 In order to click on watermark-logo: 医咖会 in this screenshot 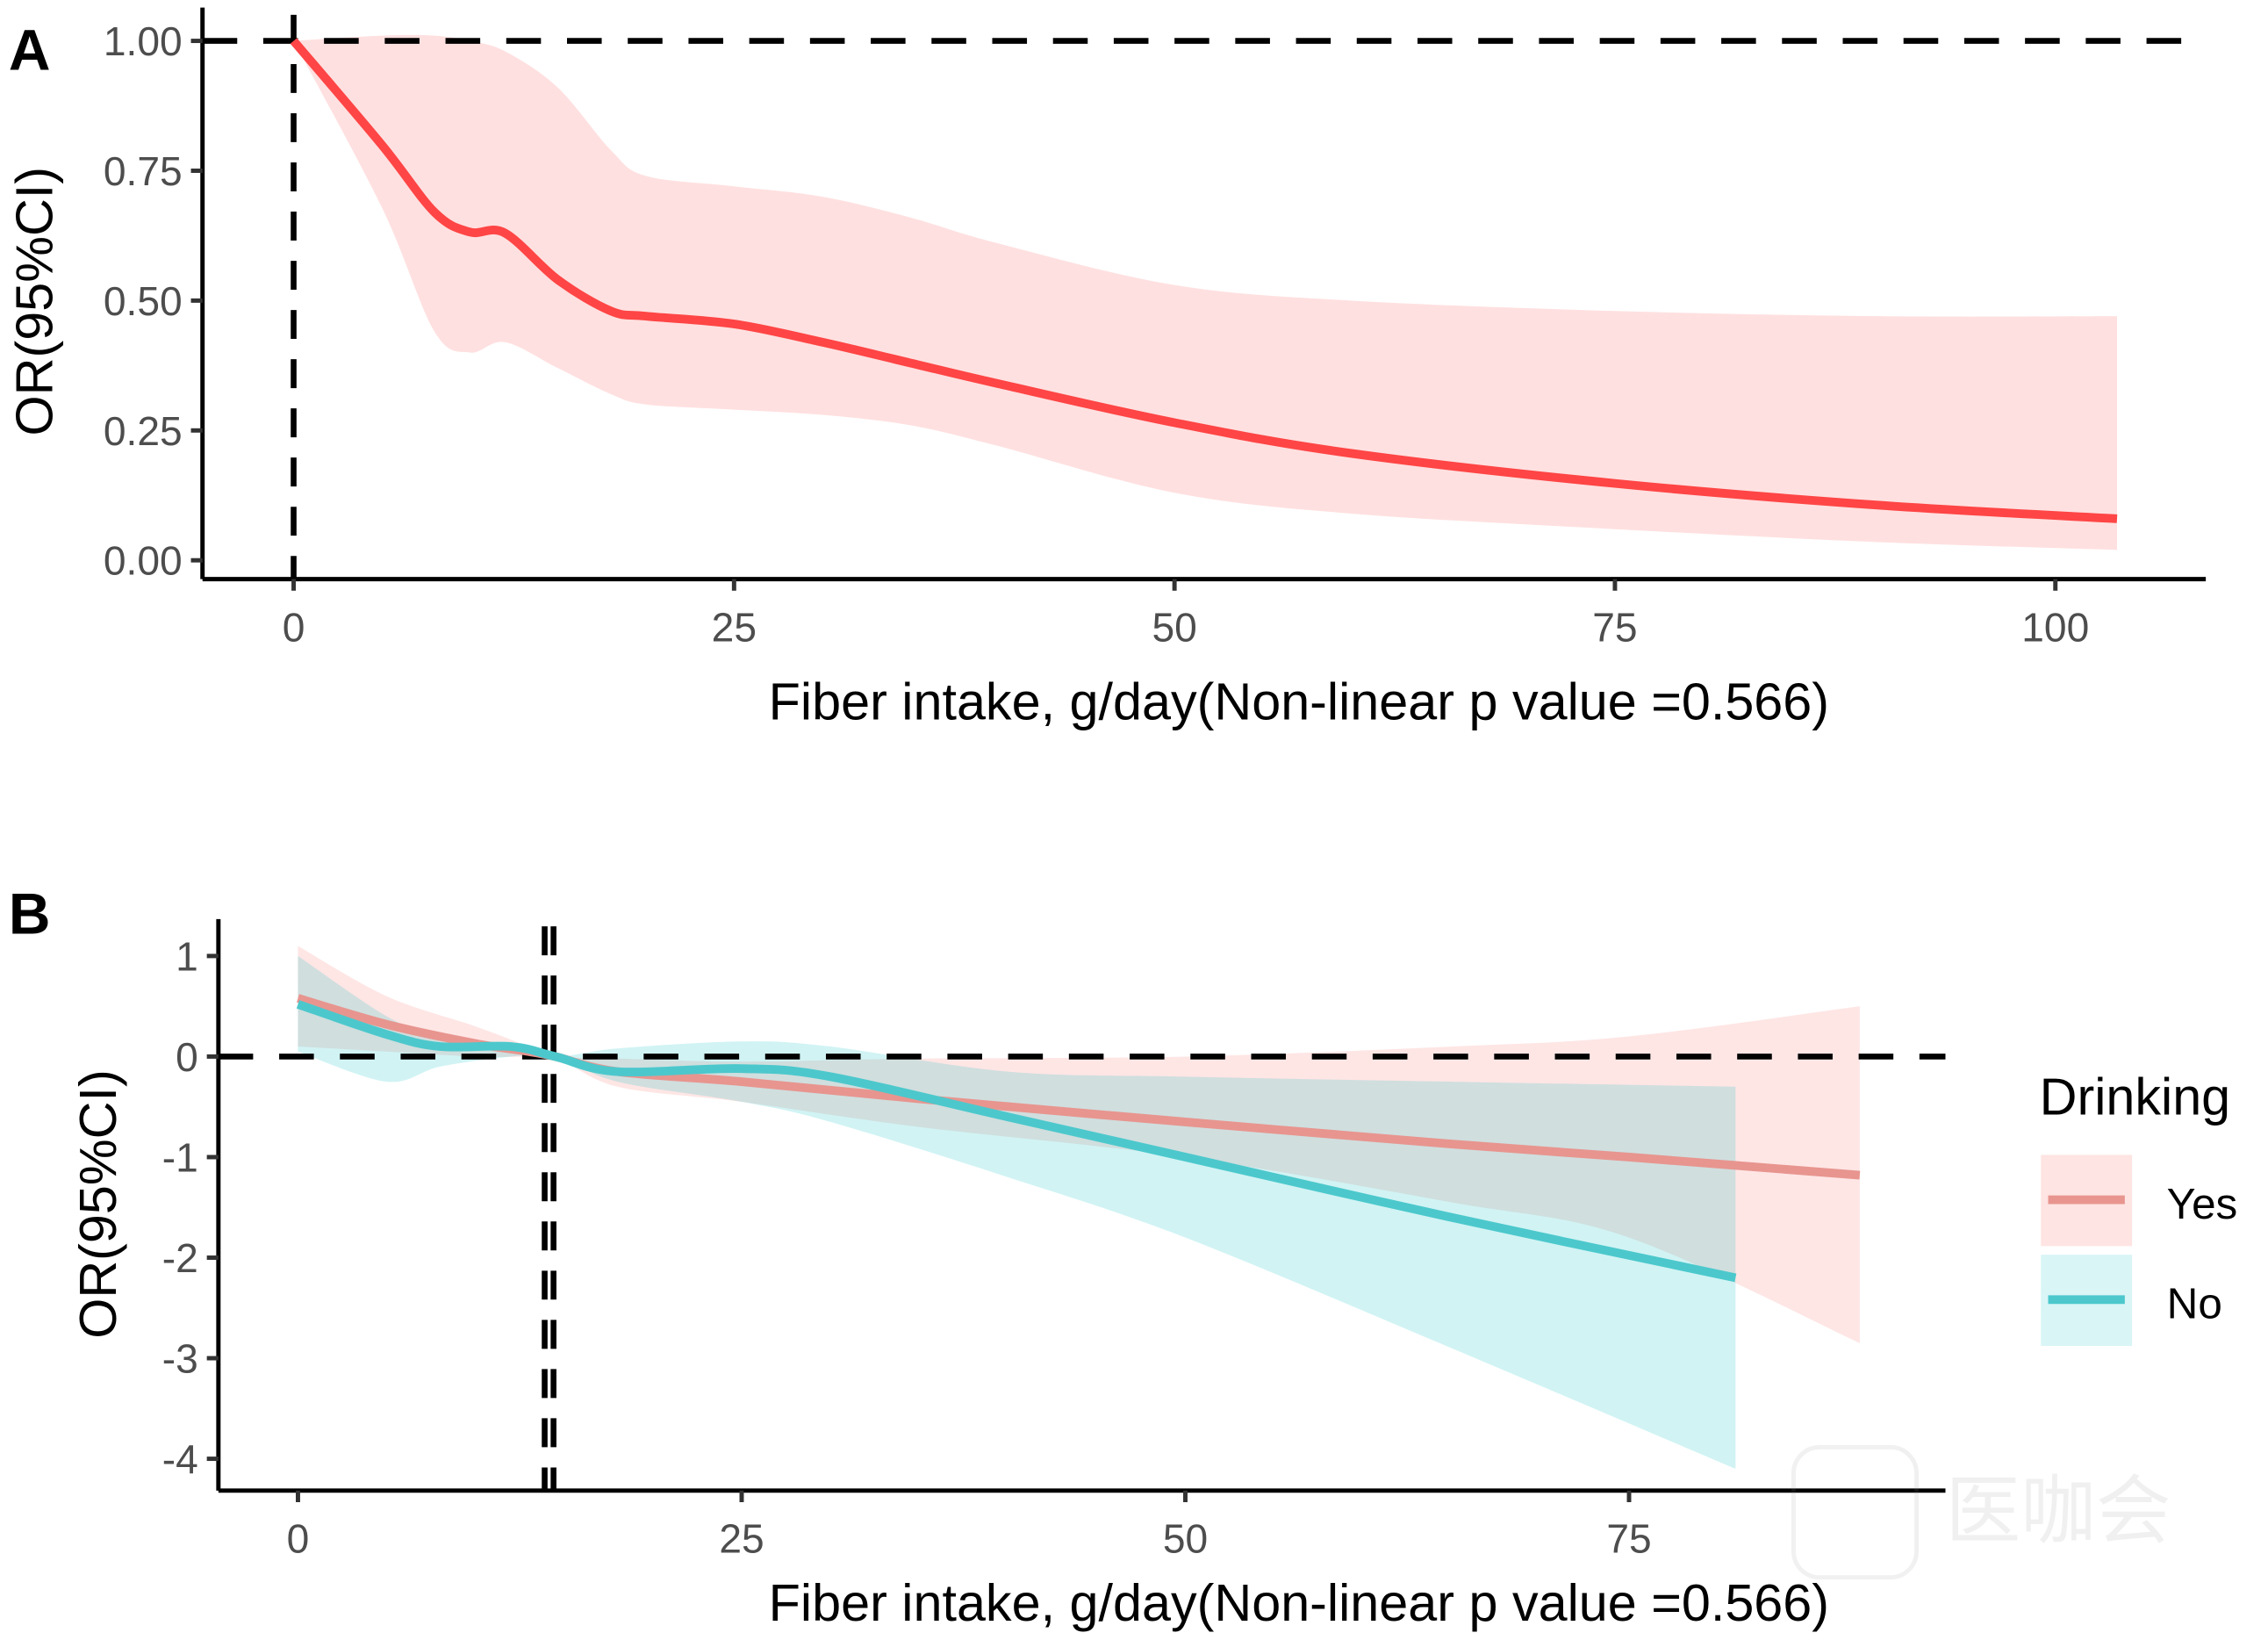, I will do `click(1981, 1512)`.